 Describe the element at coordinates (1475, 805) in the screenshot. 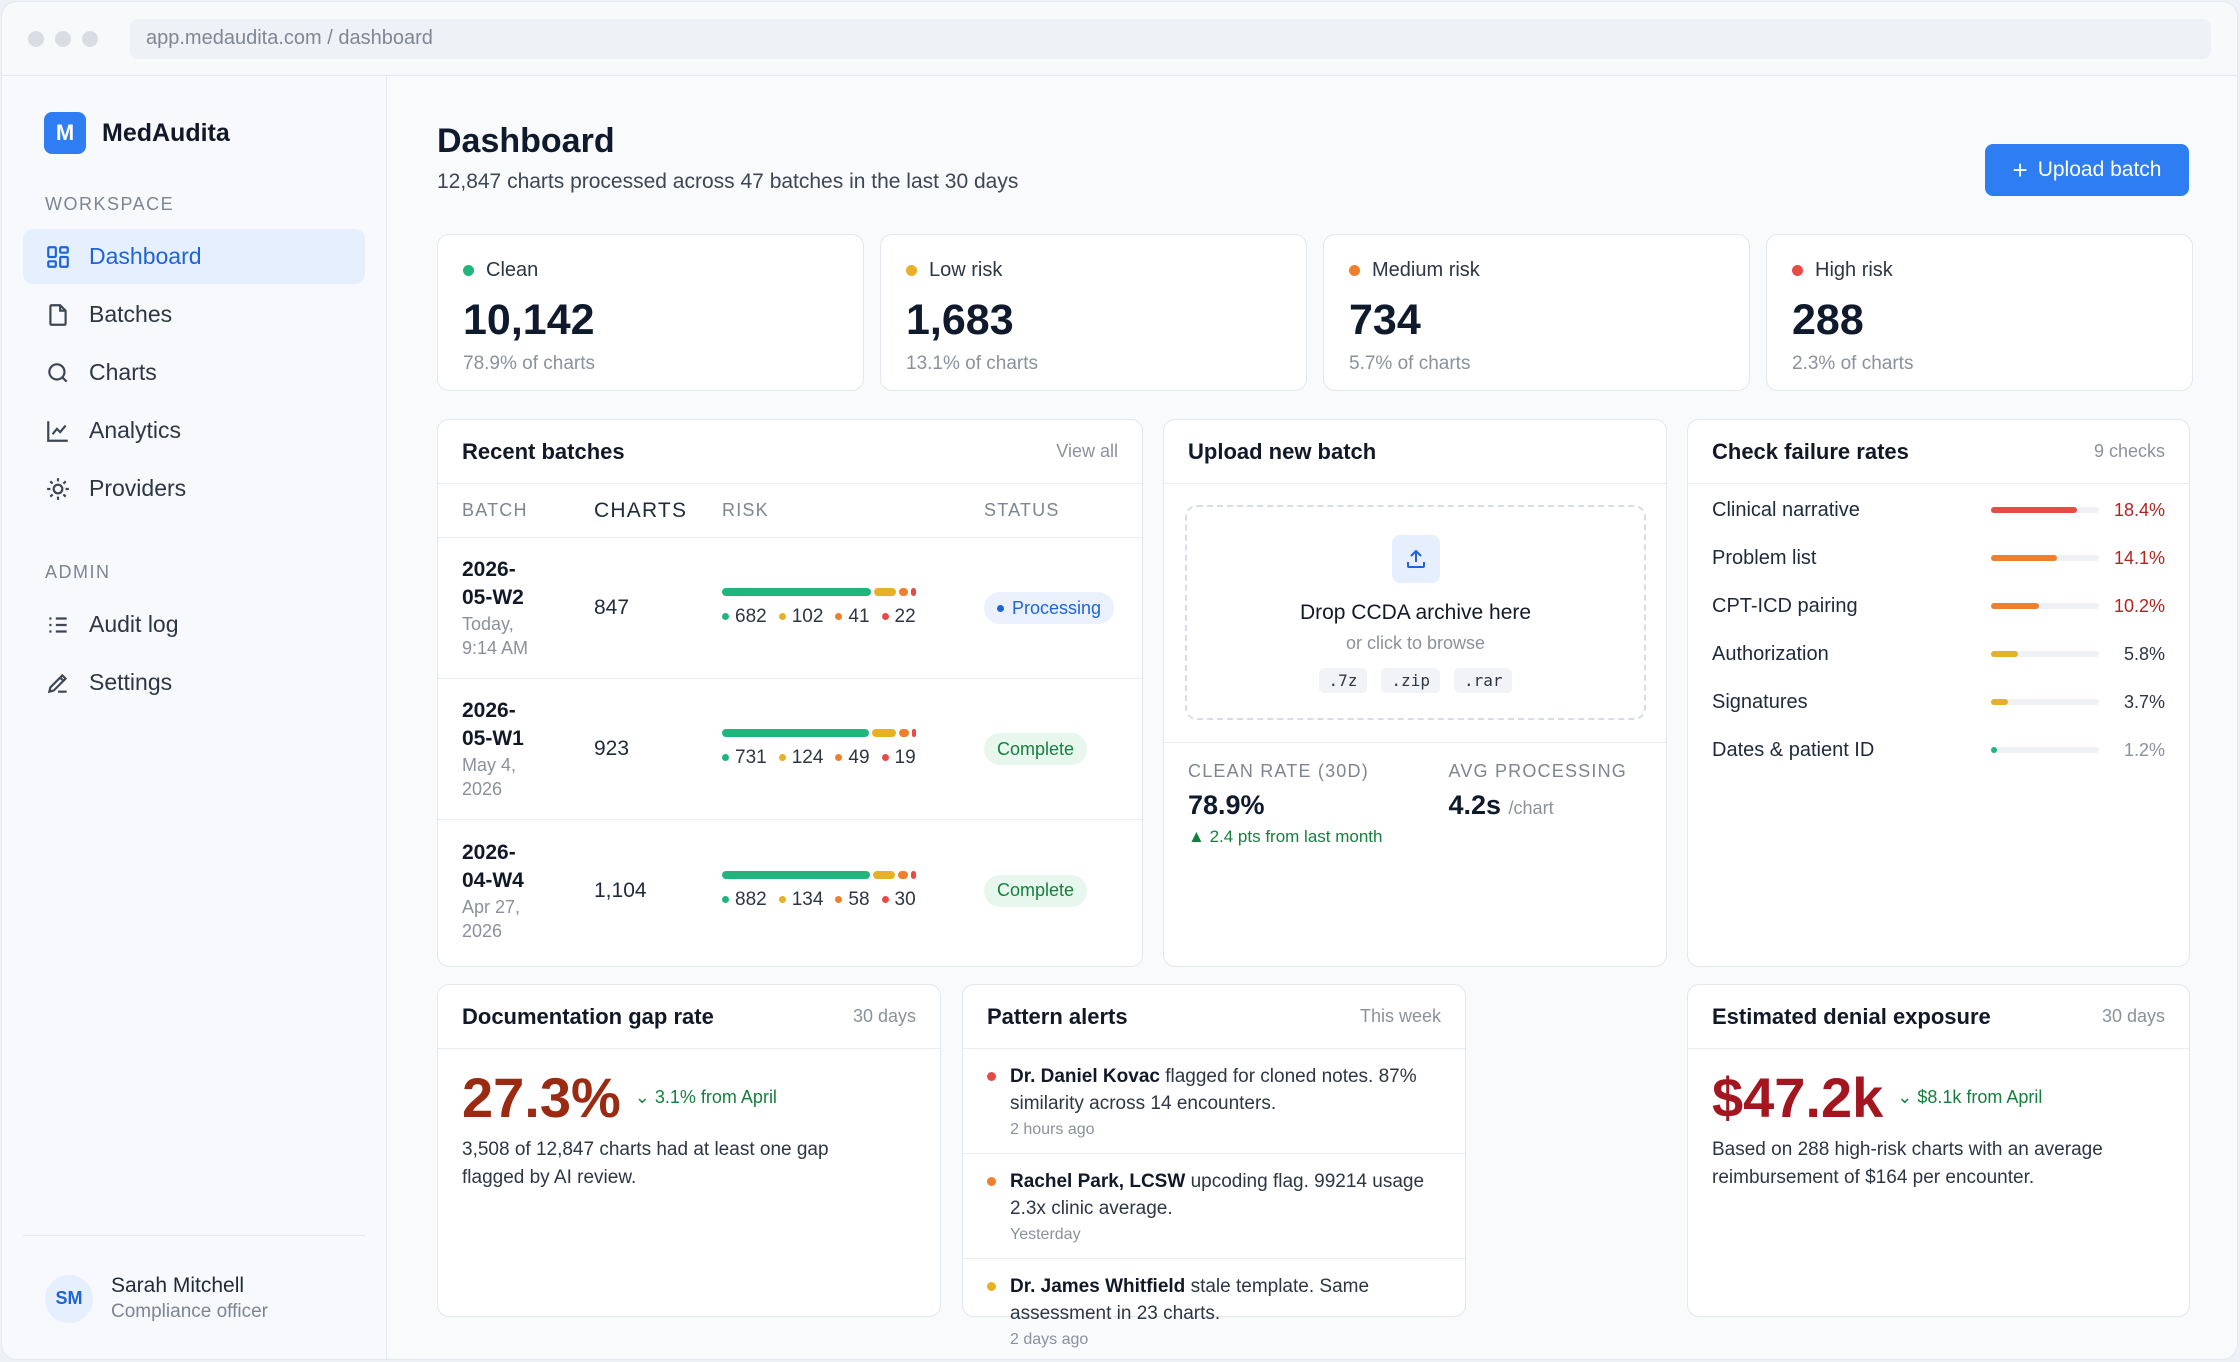

I see `metric-number: 4.2s` at that location.